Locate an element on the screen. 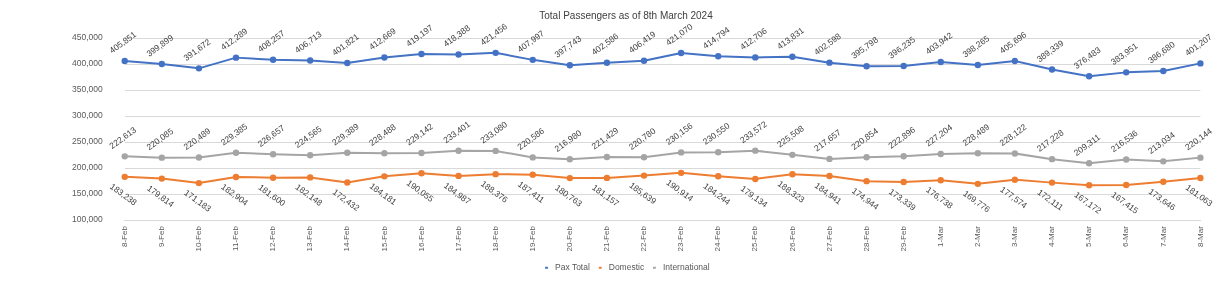  y-tick-label: 100,000 is located at coordinates (87, 219).